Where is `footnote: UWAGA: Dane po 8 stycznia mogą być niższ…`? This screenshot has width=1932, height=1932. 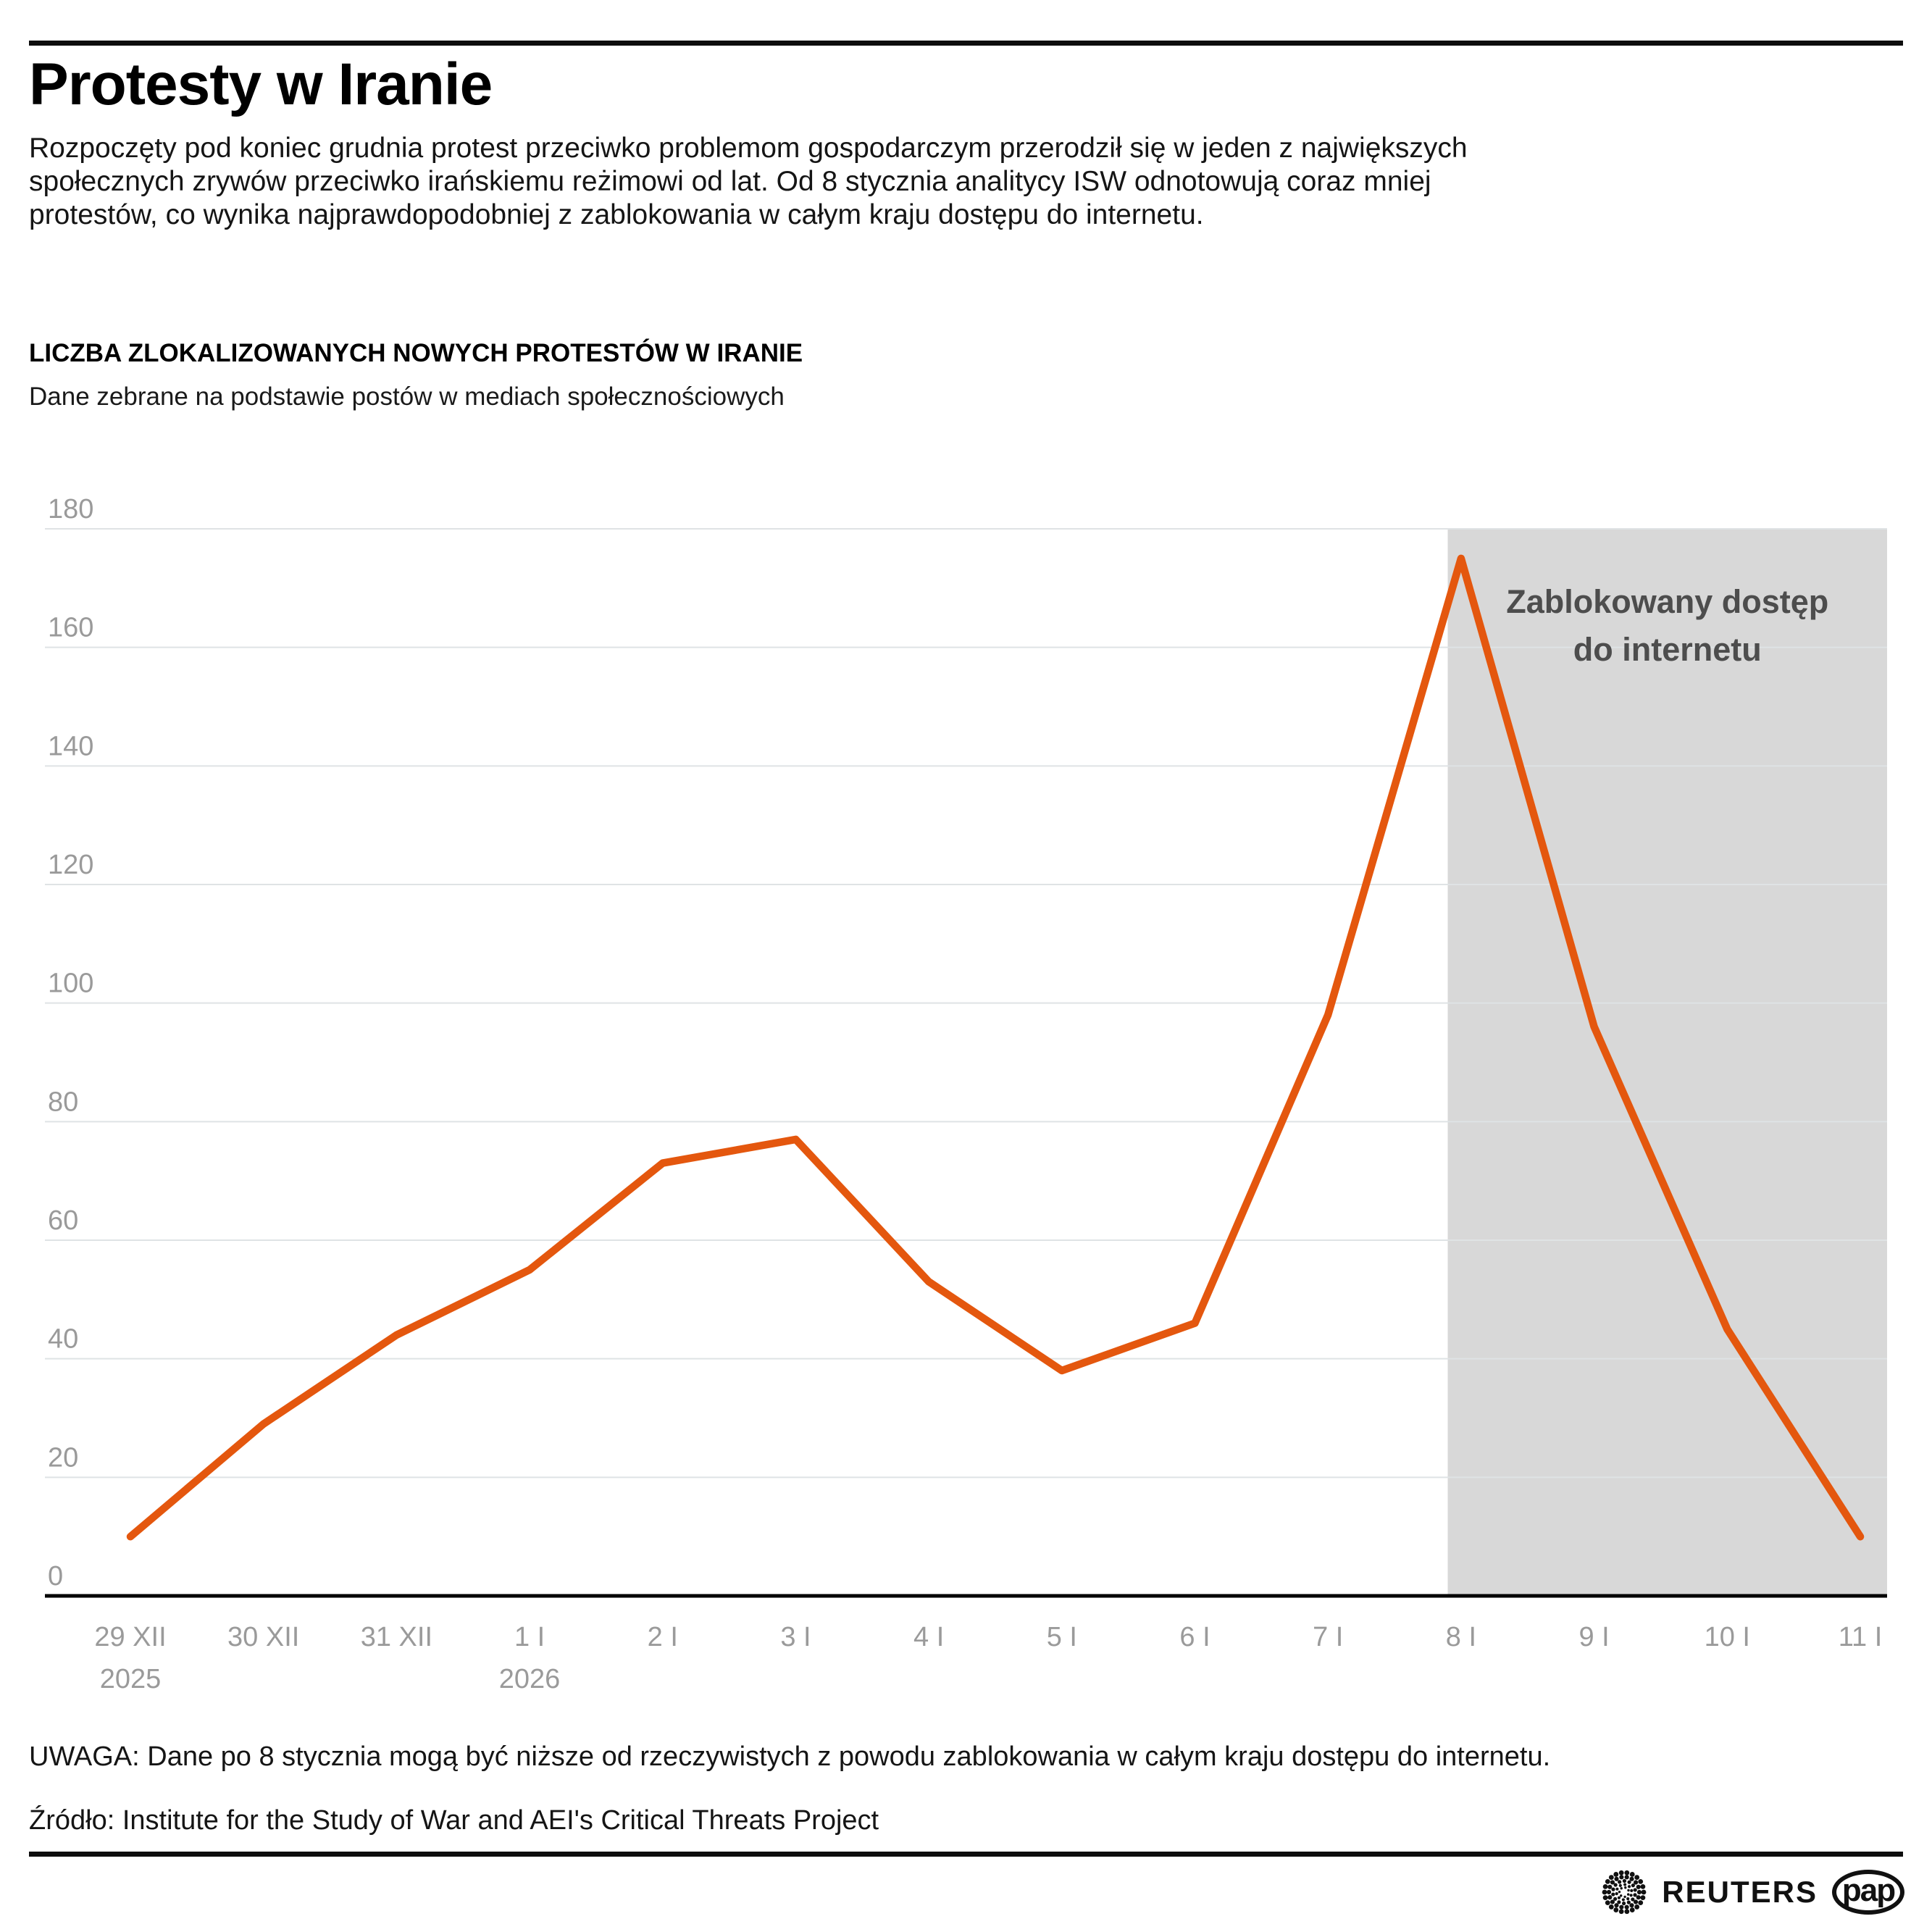
footnote: UWAGA: Dane po 8 stycznia mogą być niższ… is located at coordinates (790, 1756).